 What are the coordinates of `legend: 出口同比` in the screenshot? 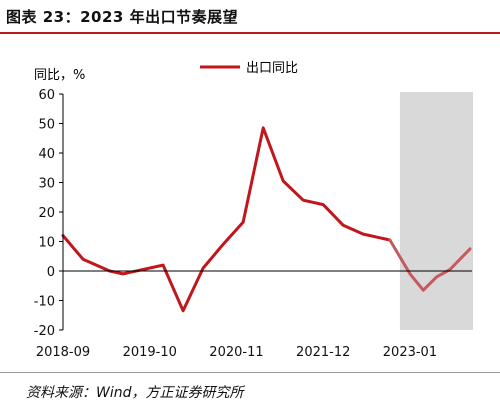 It's located at (249, 68).